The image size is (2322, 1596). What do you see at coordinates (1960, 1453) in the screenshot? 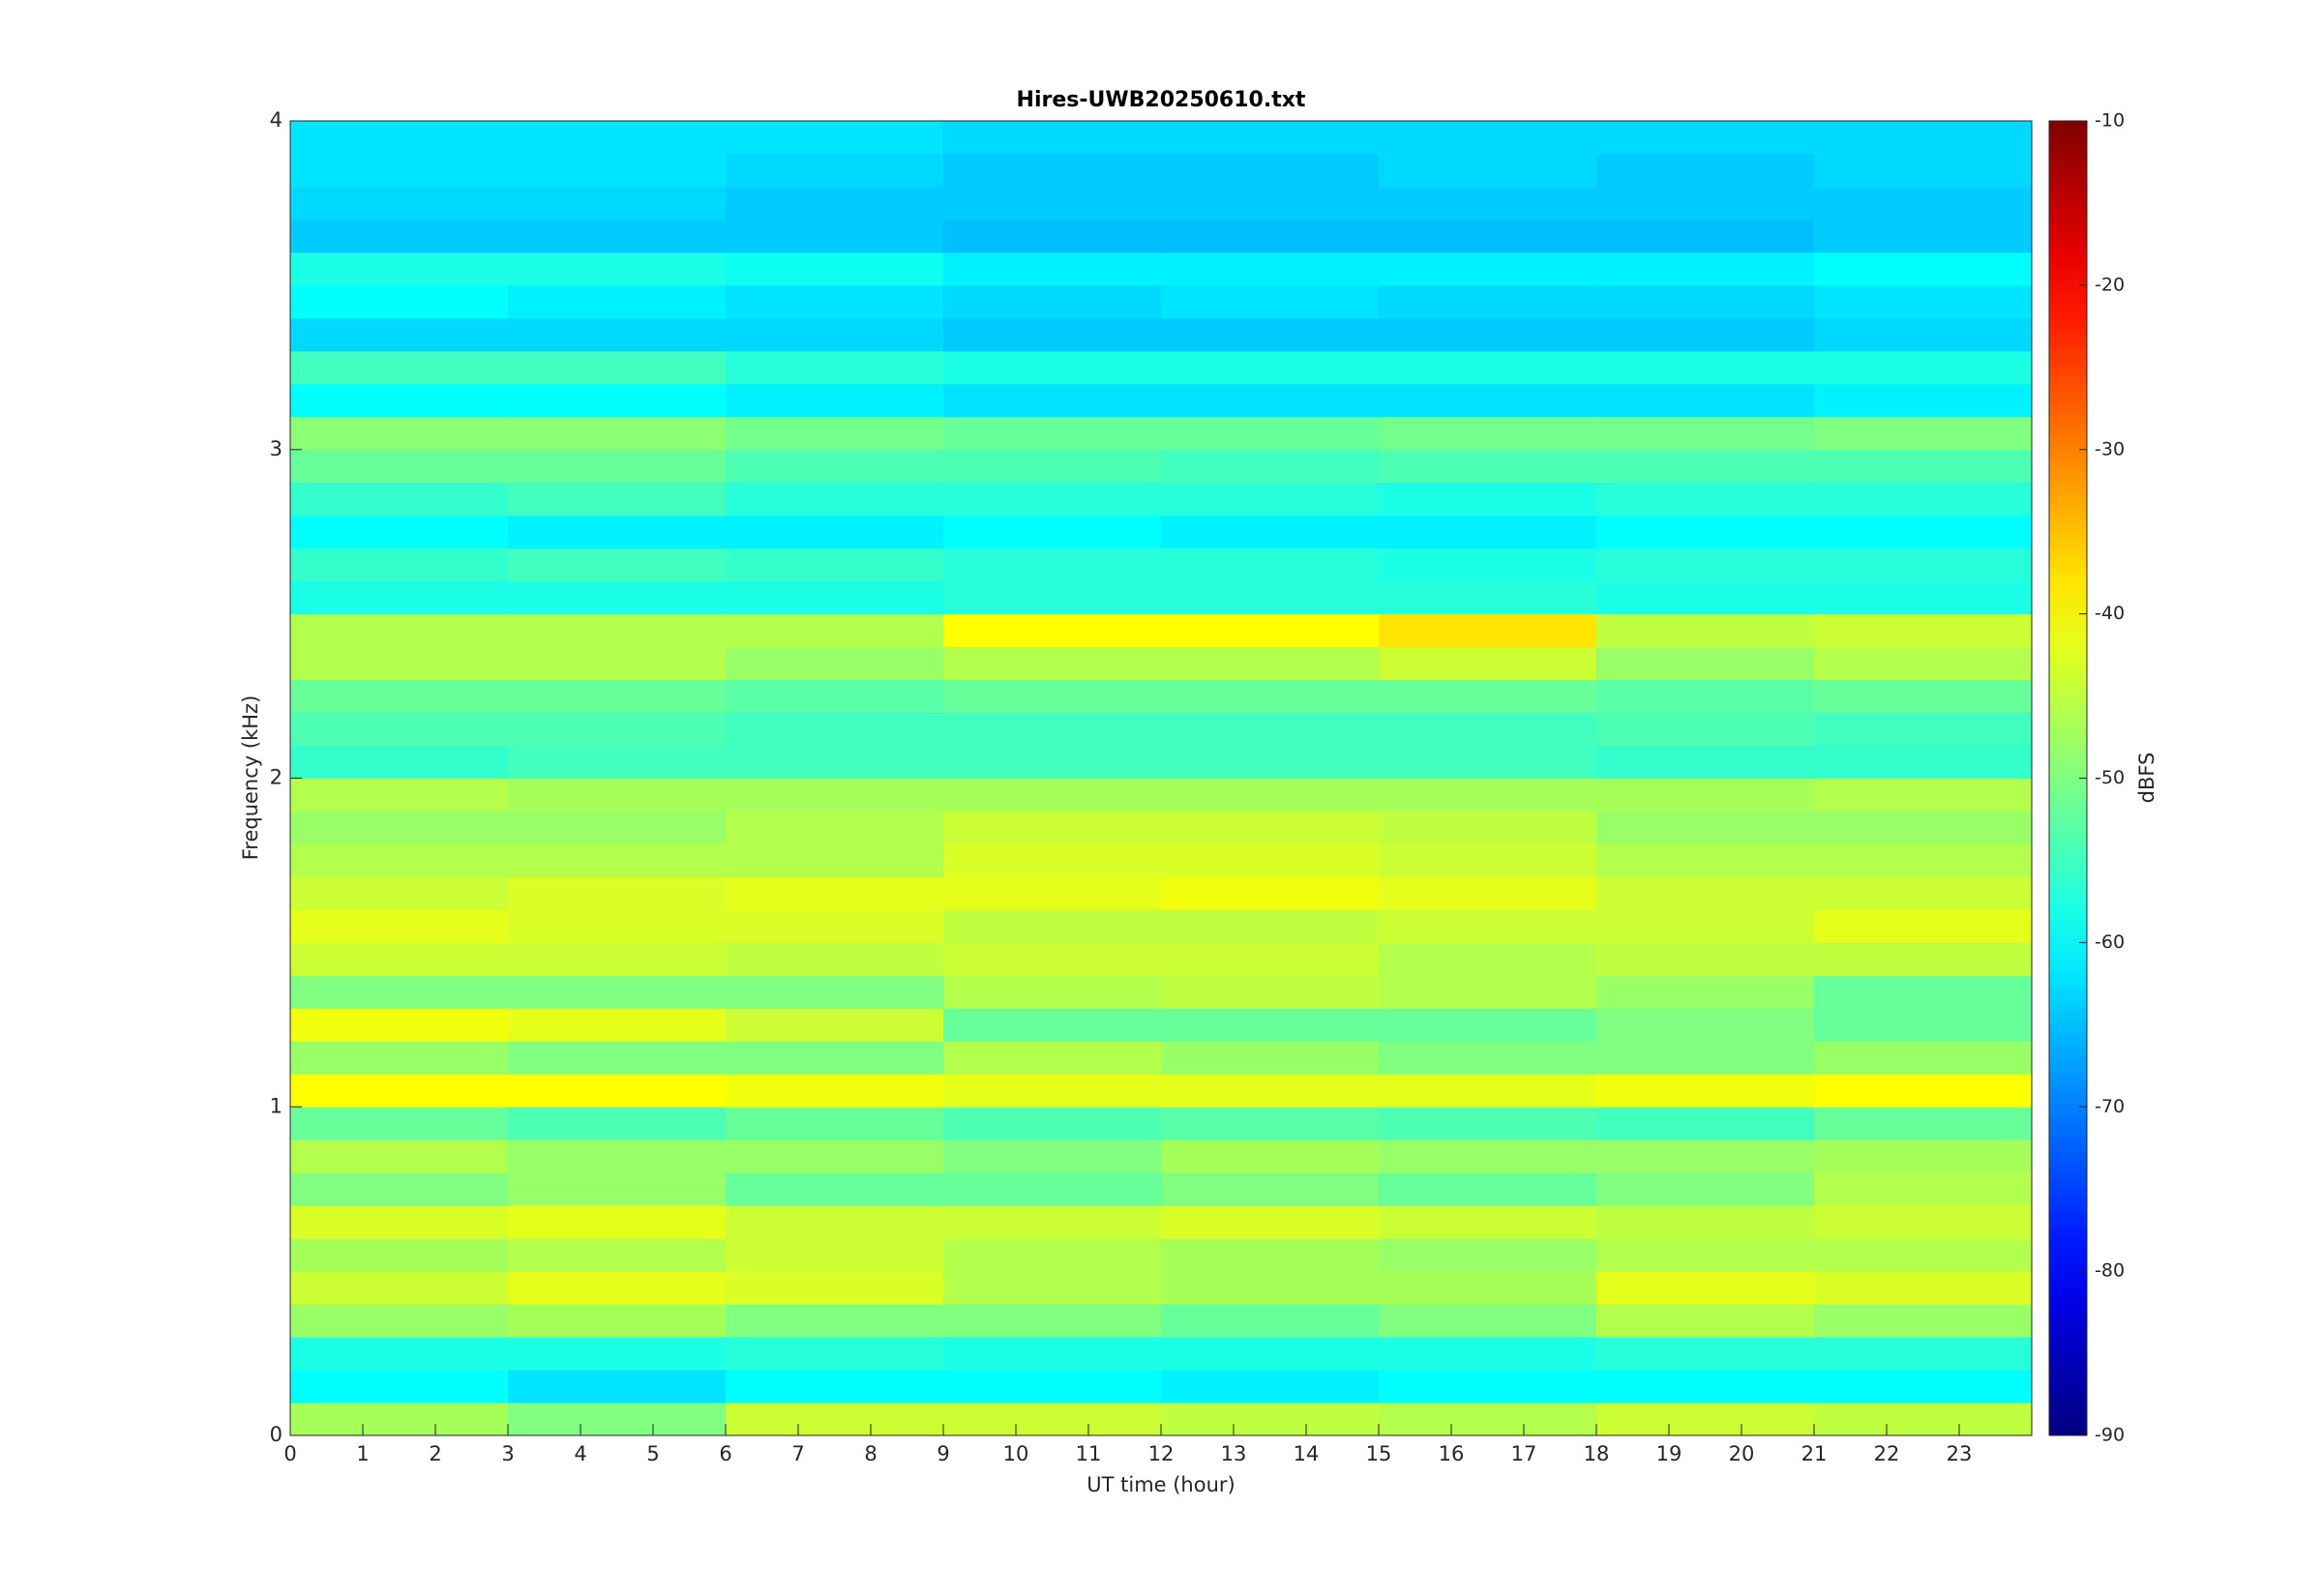
I see `x-tick-label: 23` at bounding box center [1960, 1453].